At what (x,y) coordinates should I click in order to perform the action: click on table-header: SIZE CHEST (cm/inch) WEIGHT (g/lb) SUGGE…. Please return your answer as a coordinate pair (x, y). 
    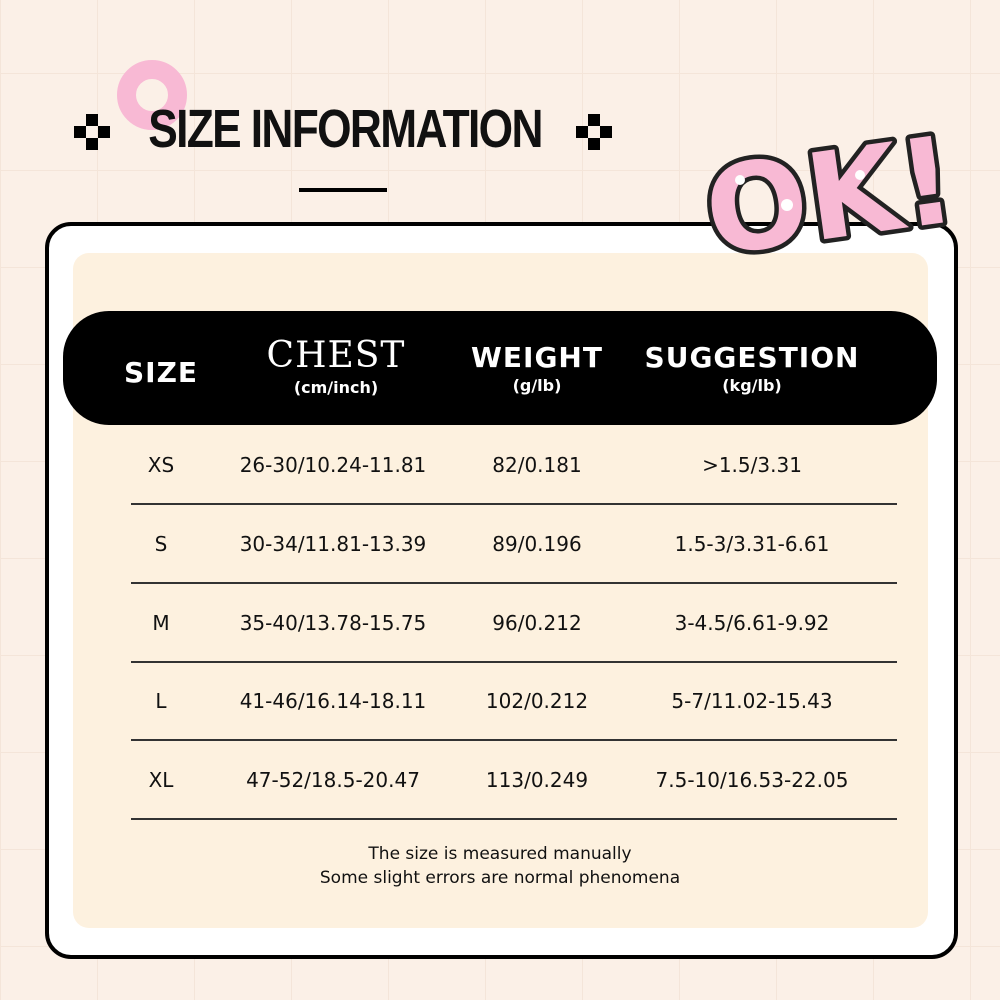
    Looking at the image, I should click on (500, 368).